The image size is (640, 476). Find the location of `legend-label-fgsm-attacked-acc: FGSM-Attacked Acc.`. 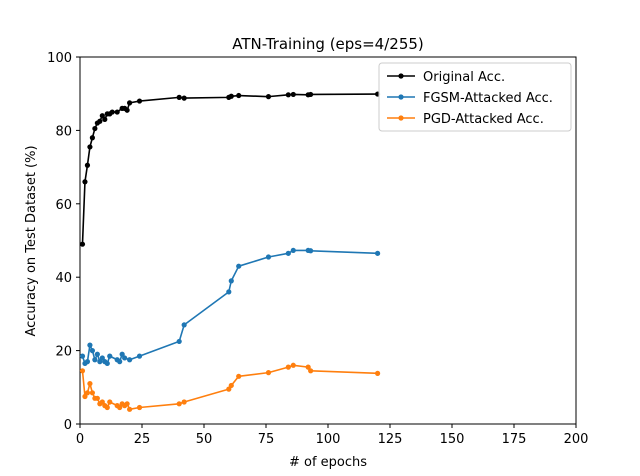

legend-label-fgsm-attacked-acc: FGSM-Attacked Acc. is located at coordinates (488, 98).